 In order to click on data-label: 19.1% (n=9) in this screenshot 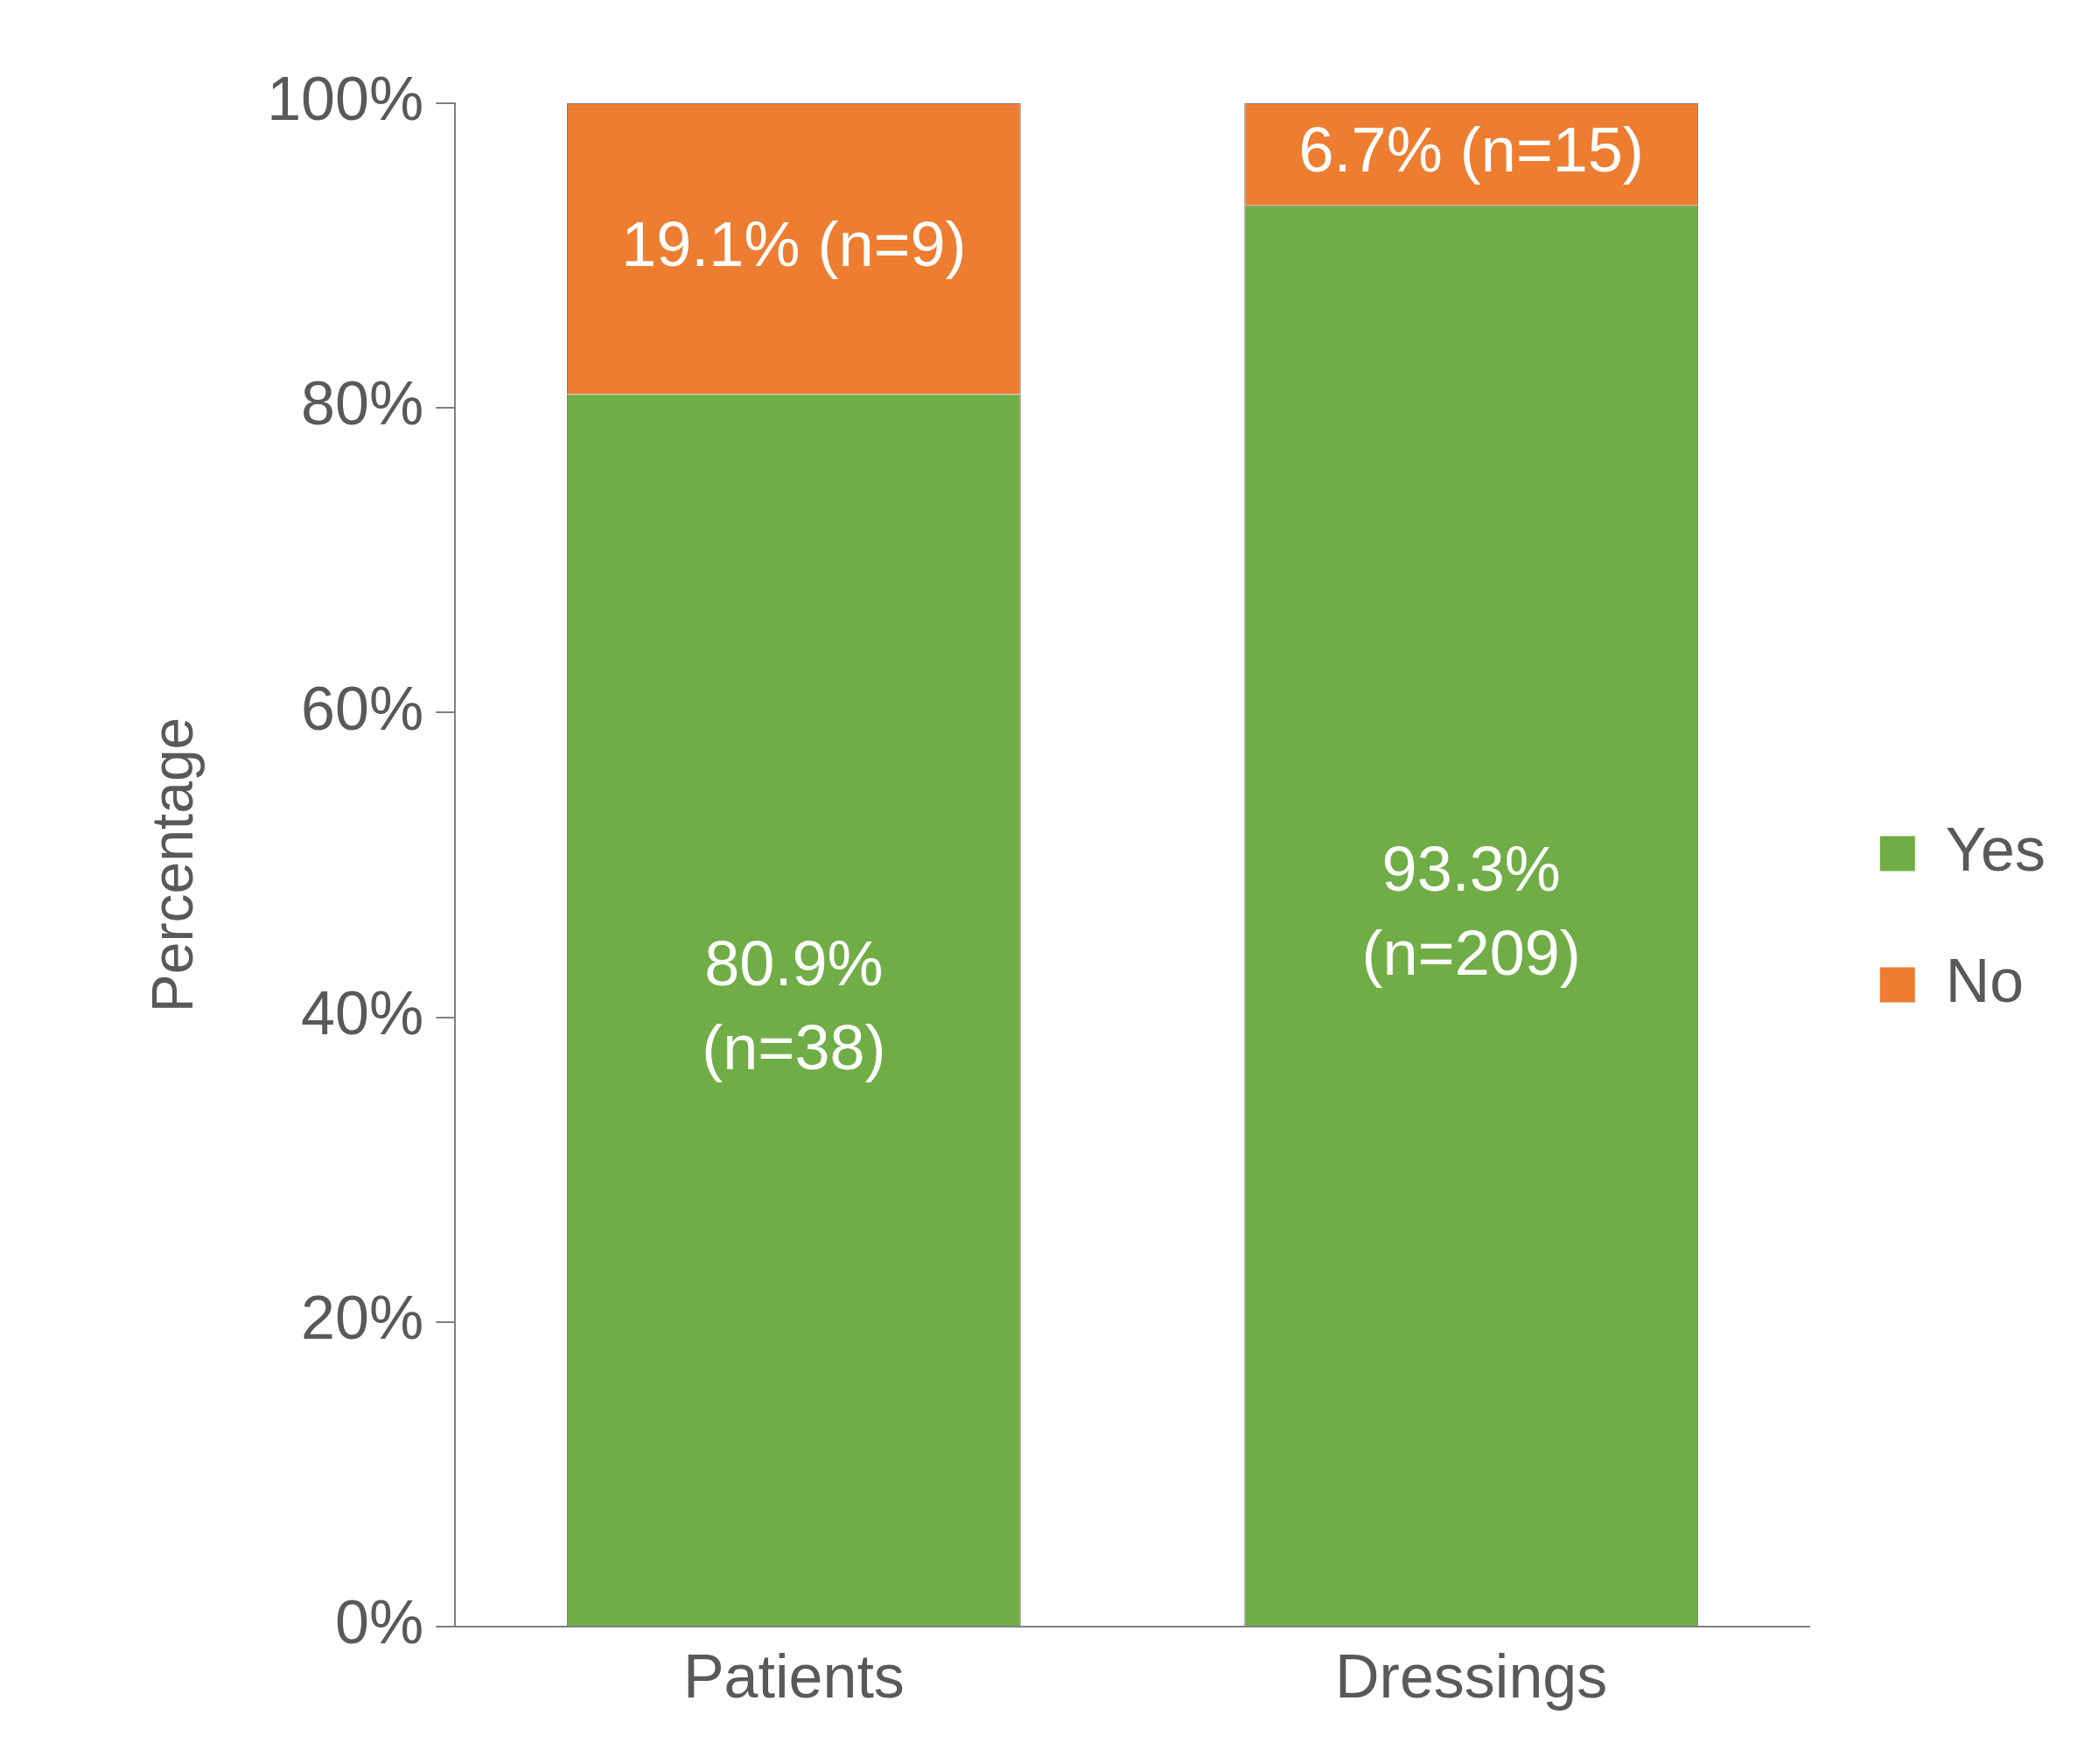, I will do `click(794, 244)`.